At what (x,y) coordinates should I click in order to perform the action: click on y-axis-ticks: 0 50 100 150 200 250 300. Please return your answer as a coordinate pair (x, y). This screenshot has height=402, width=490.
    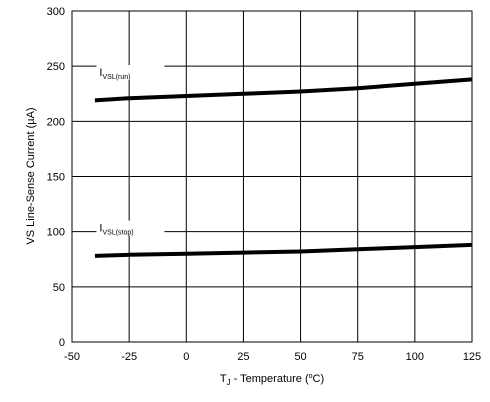
    Looking at the image, I should click on (56, 177).